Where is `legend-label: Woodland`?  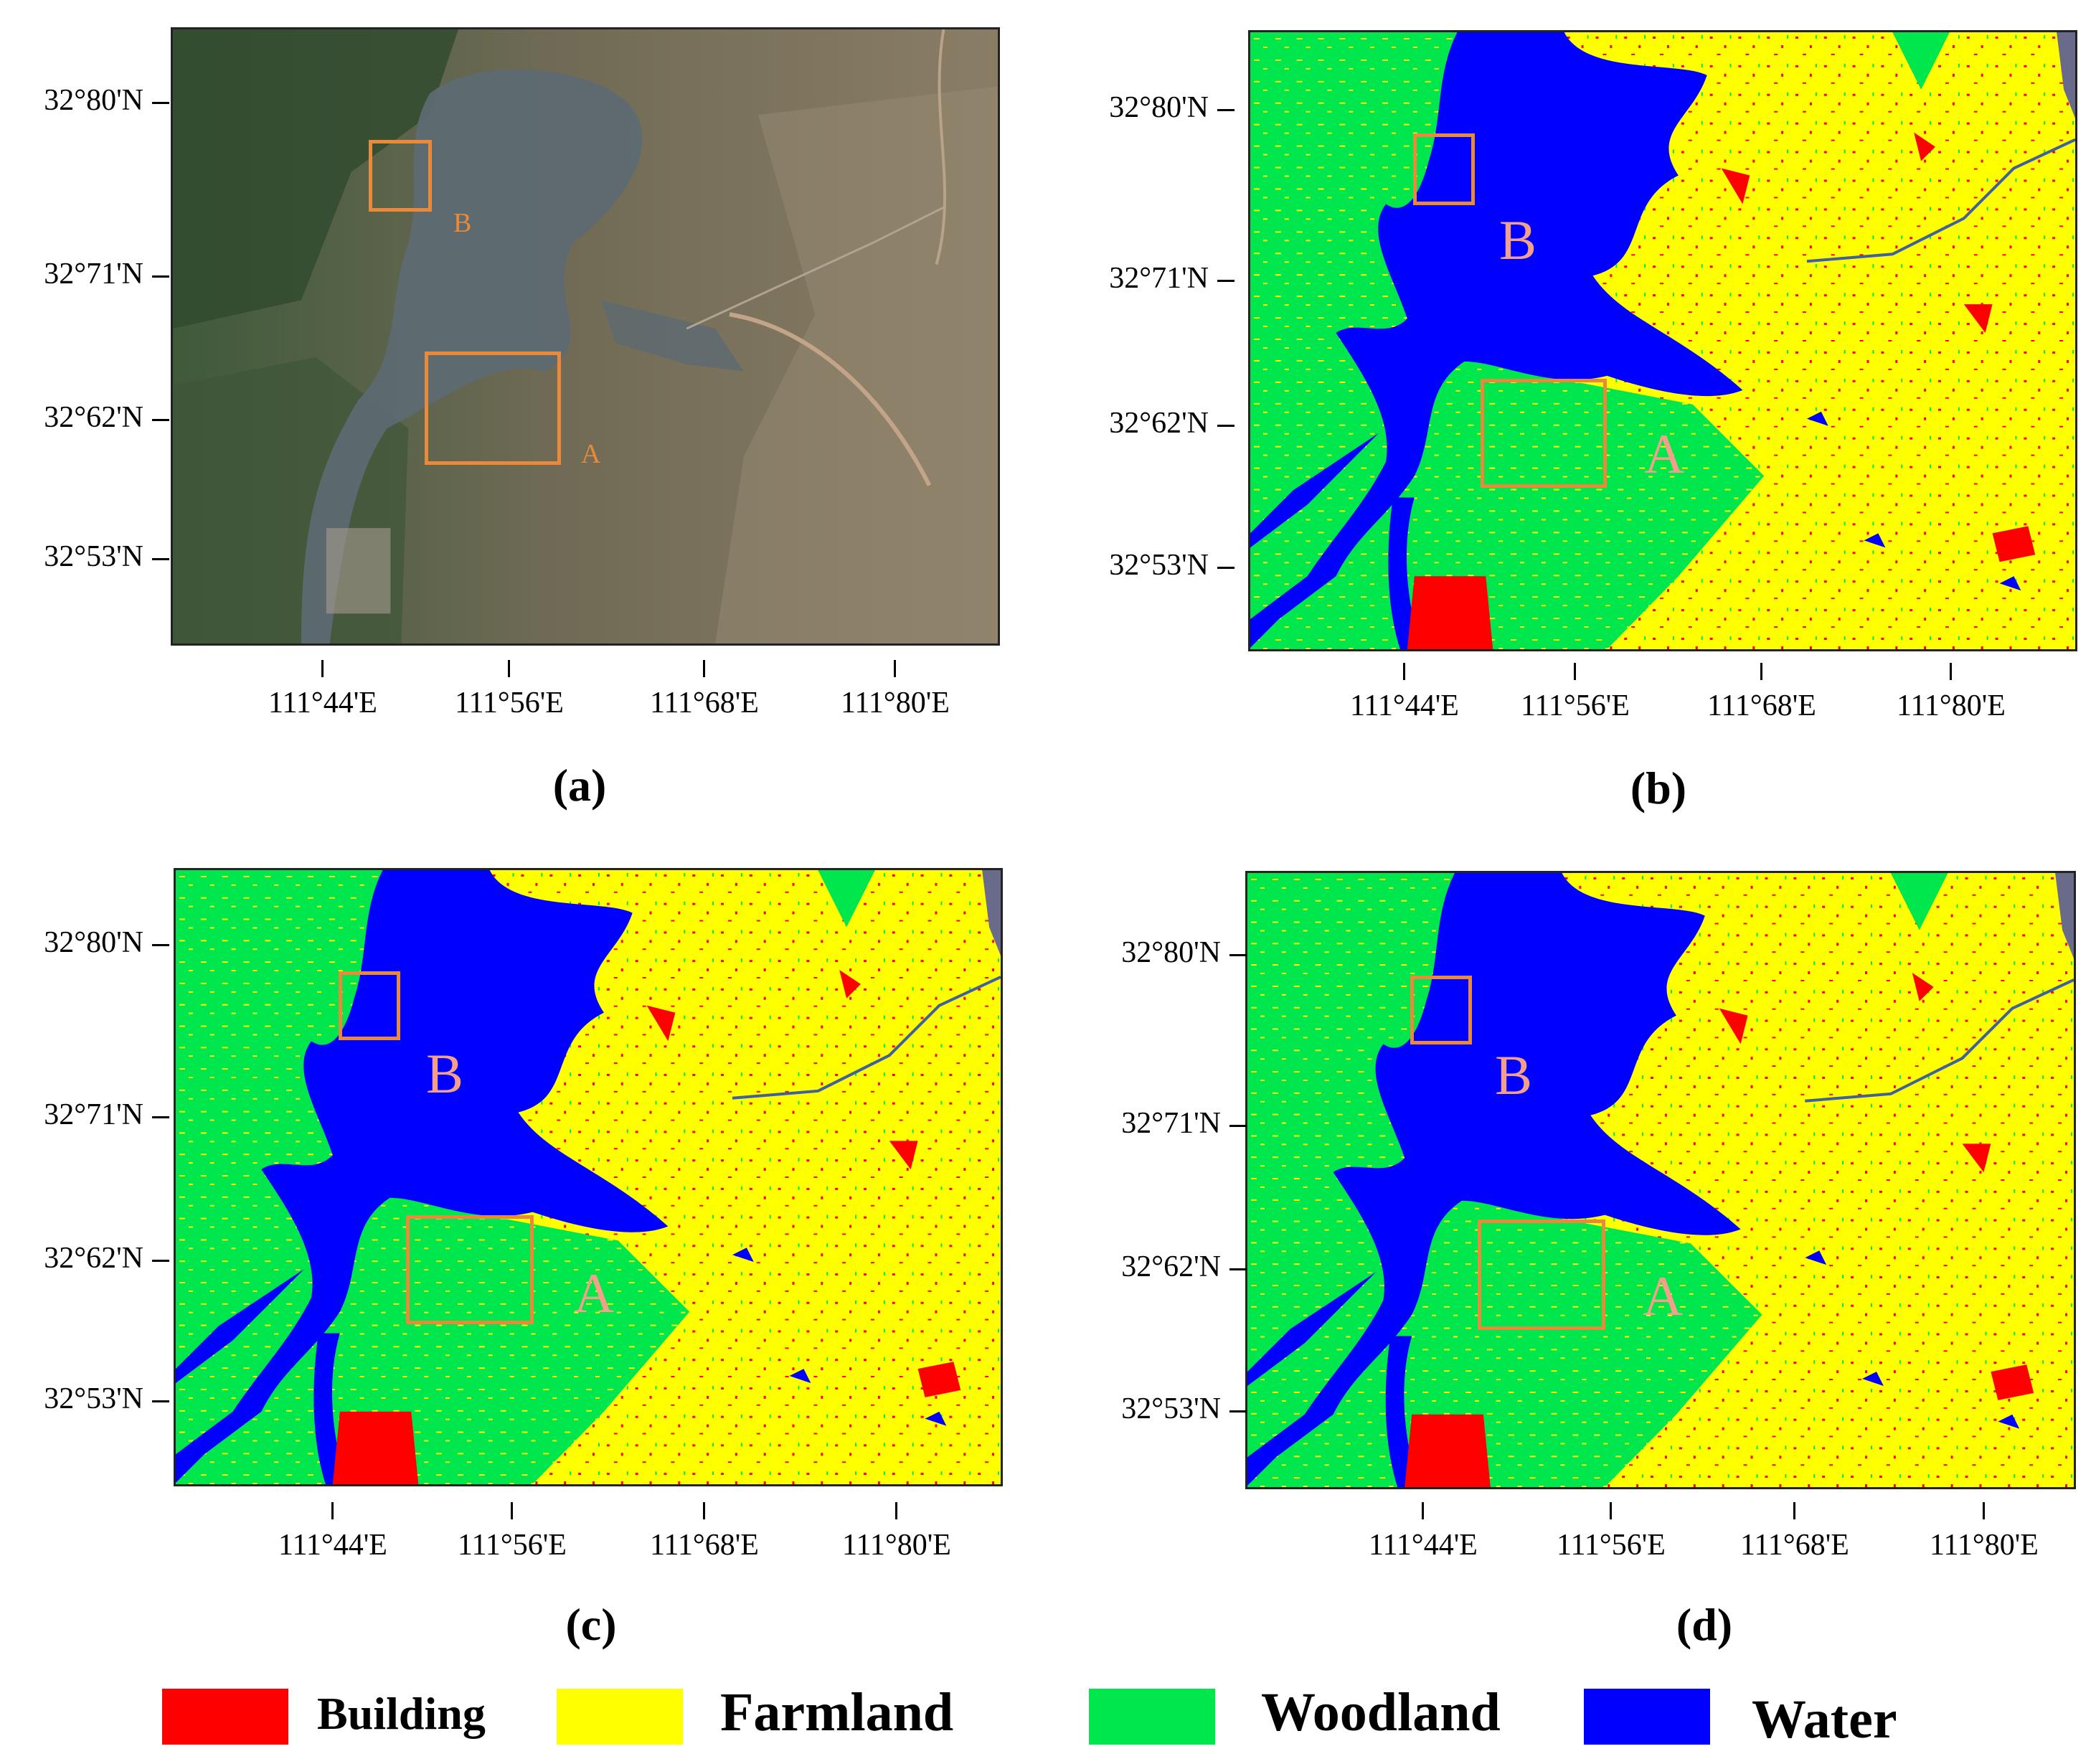 legend-label: Woodland is located at coordinates (1381, 1712).